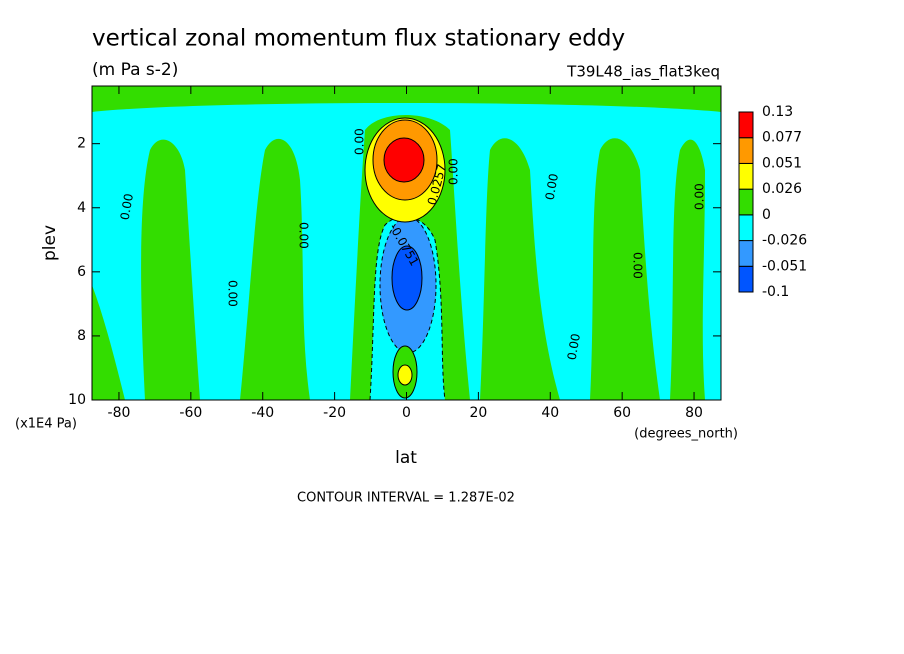  I want to click on y-tick-label: 10, so click(77, 400).